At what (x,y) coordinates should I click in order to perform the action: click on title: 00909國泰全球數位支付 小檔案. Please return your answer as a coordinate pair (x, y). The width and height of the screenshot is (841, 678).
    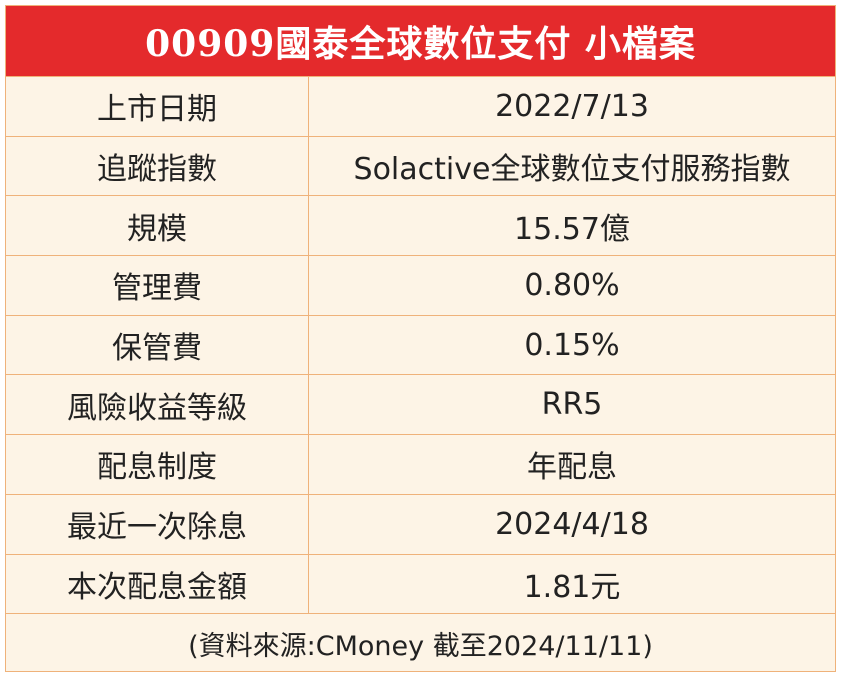
    Looking at the image, I should click on (420, 41).